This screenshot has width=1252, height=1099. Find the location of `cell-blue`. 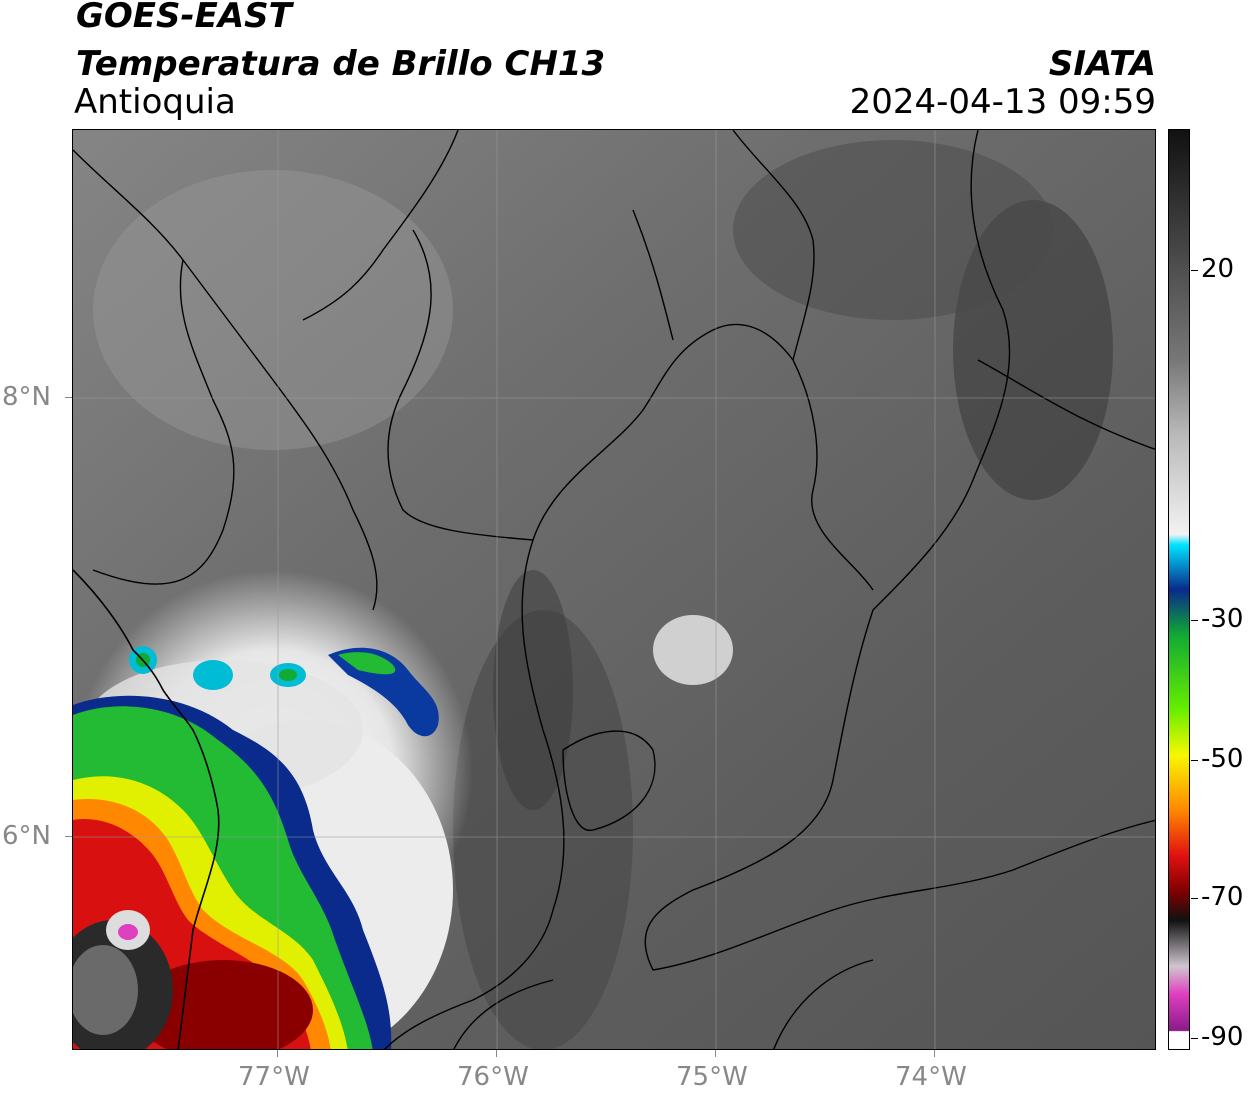

cell-blue is located at coordinates (383, 692).